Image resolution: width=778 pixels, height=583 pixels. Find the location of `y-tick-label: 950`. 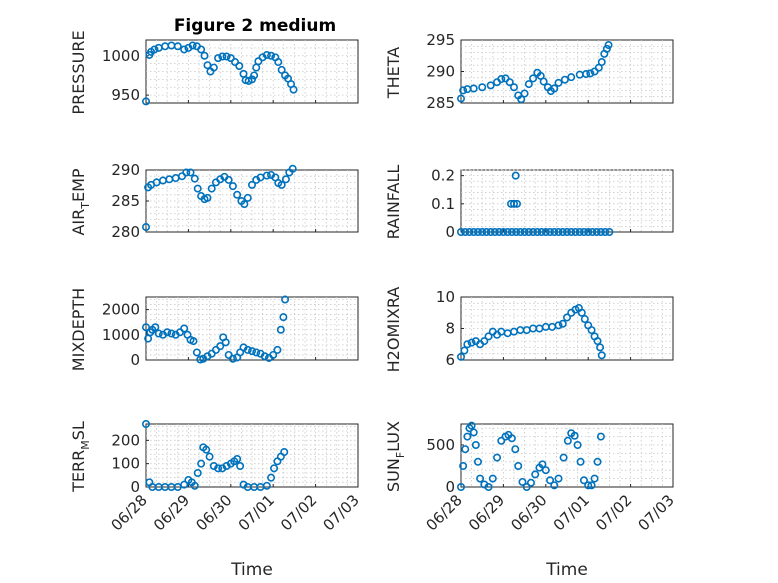

y-tick-label: 950 is located at coordinates (125, 95).